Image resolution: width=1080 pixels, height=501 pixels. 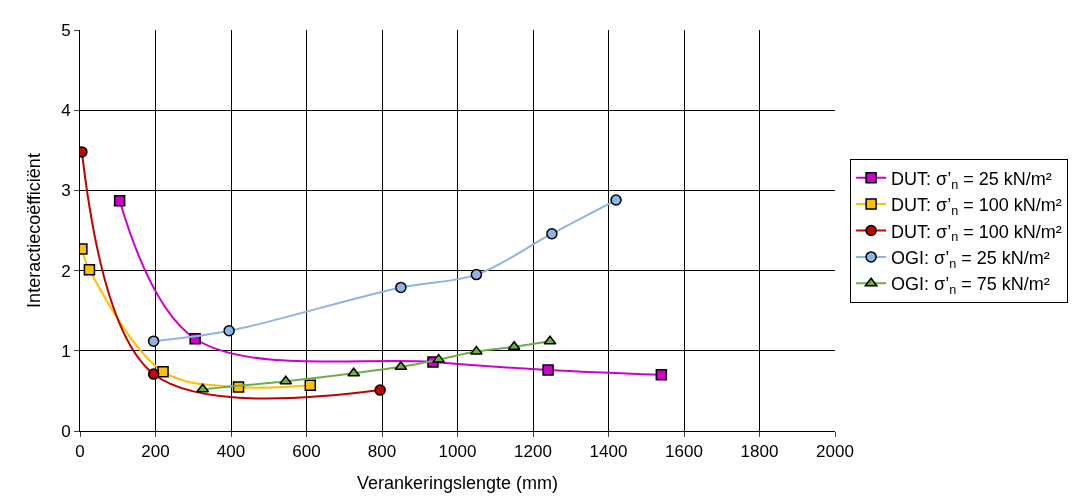 What do you see at coordinates (66, 191) in the screenshot?
I see `y-tick-label: 3` at bounding box center [66, 191].